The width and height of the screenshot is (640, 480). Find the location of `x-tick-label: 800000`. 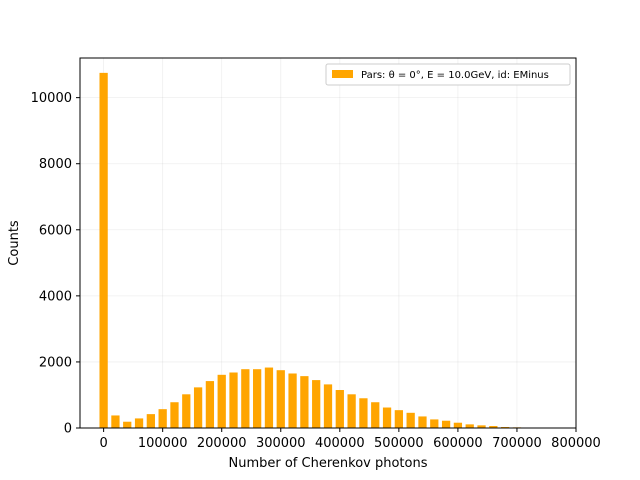

x-tick-label: 800000 is located at coordinates (576, 443).